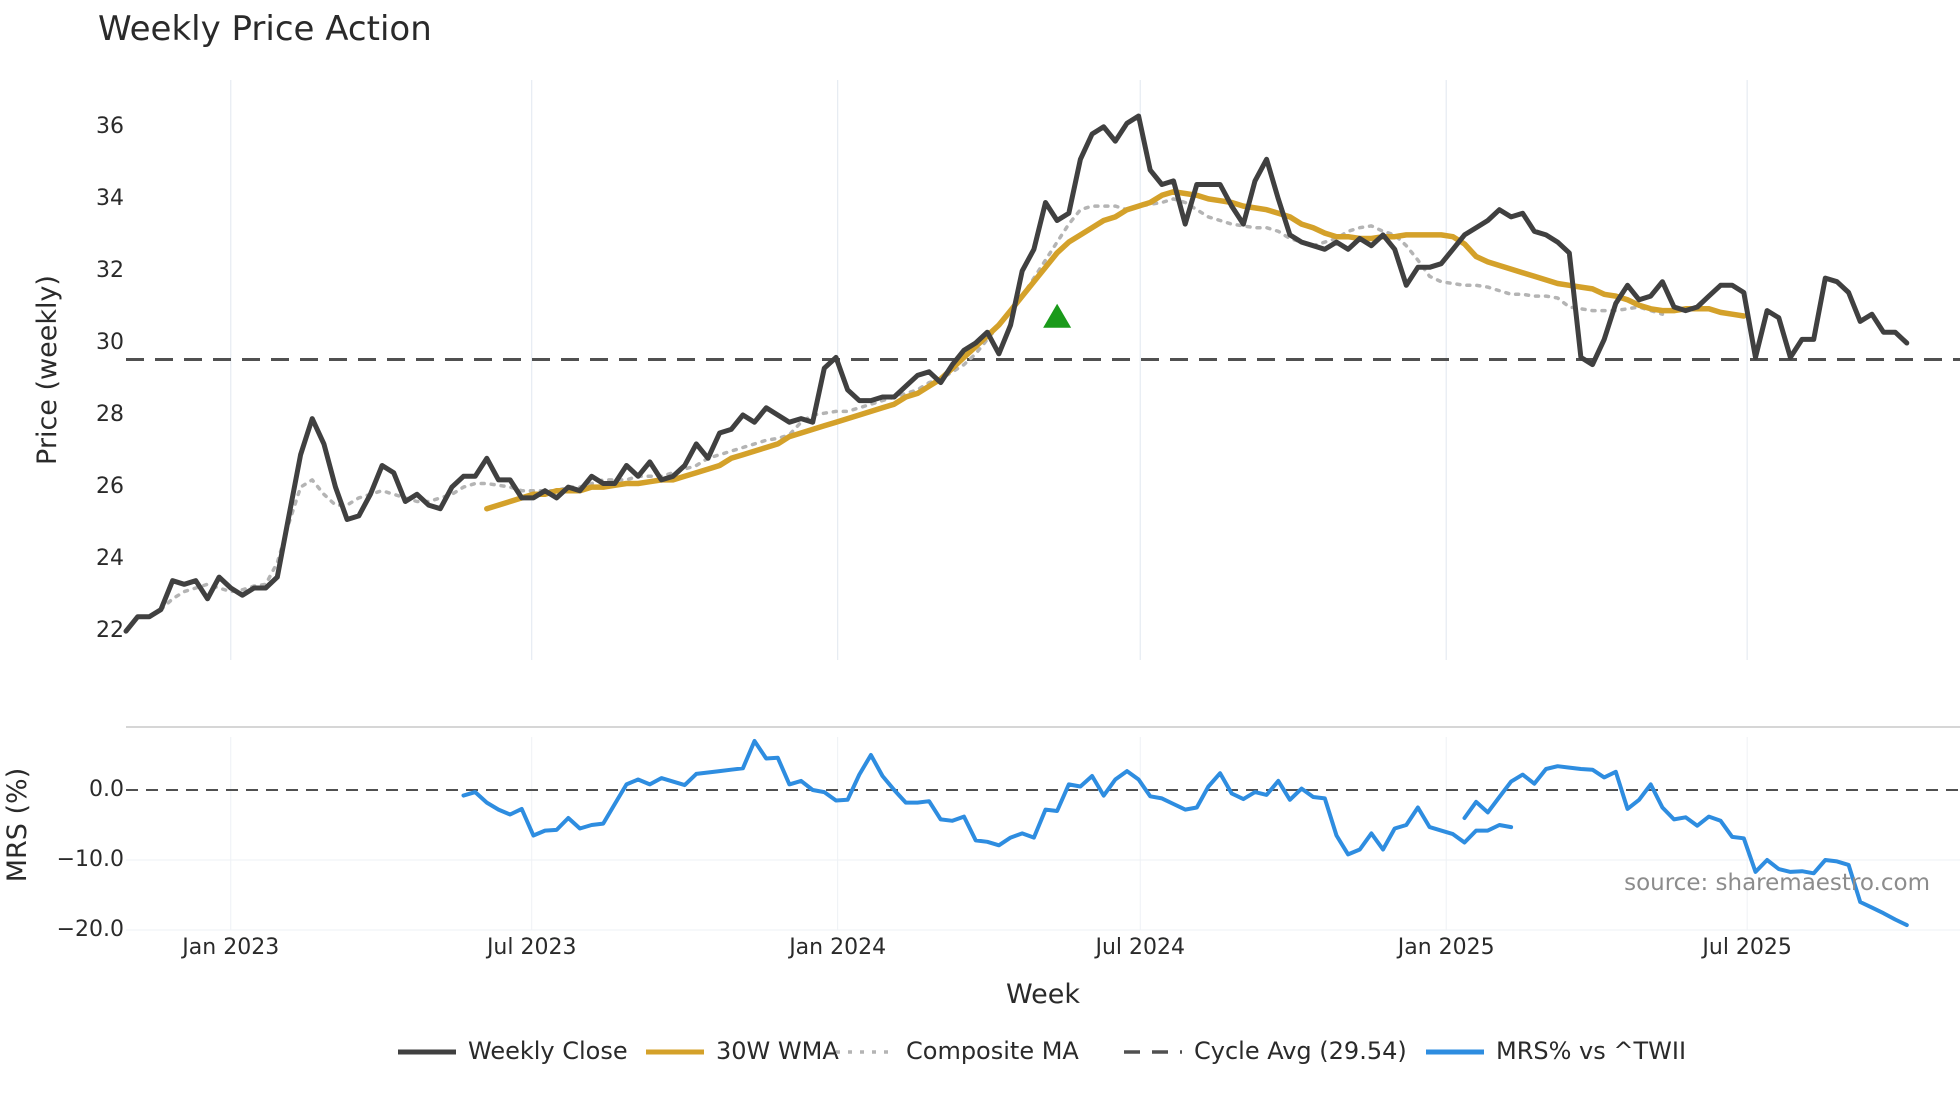 The width and height of the screenshot is (1960, 1102). What do you see at coordinates (90, 929) in the screenshot?
I see `mrs-y-tick-label: −20.0` at bounding box center [90, 929].